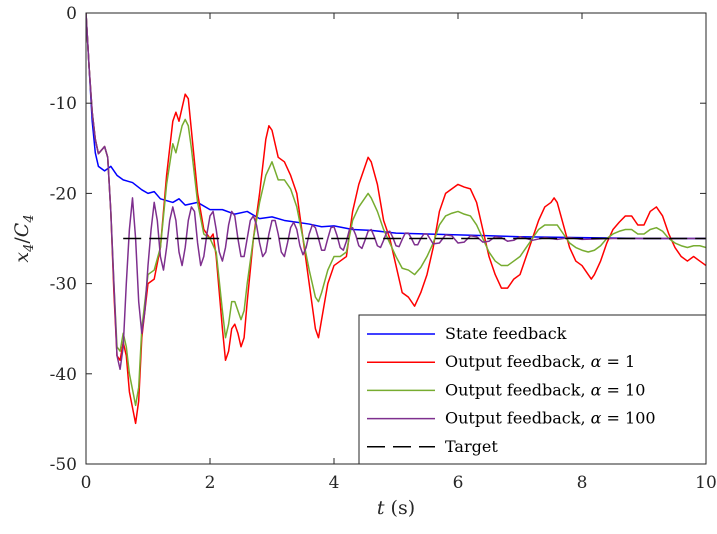 The width and height of the screenshot is (717, 534). What do you see at coordinates (506, 333) in the screenshot?
I see `legend-label-0: State feedback` at bounding box center [506, 333].